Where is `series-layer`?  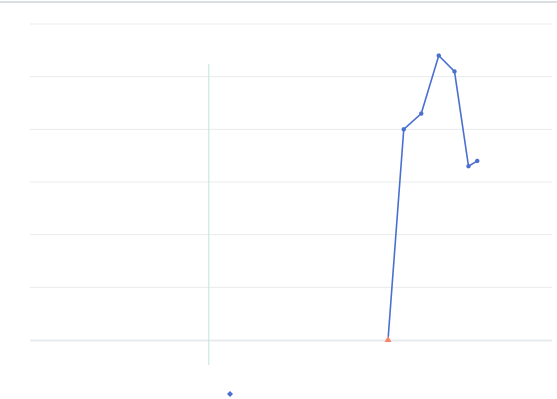
series-layer is located at coordinates (432, 197).